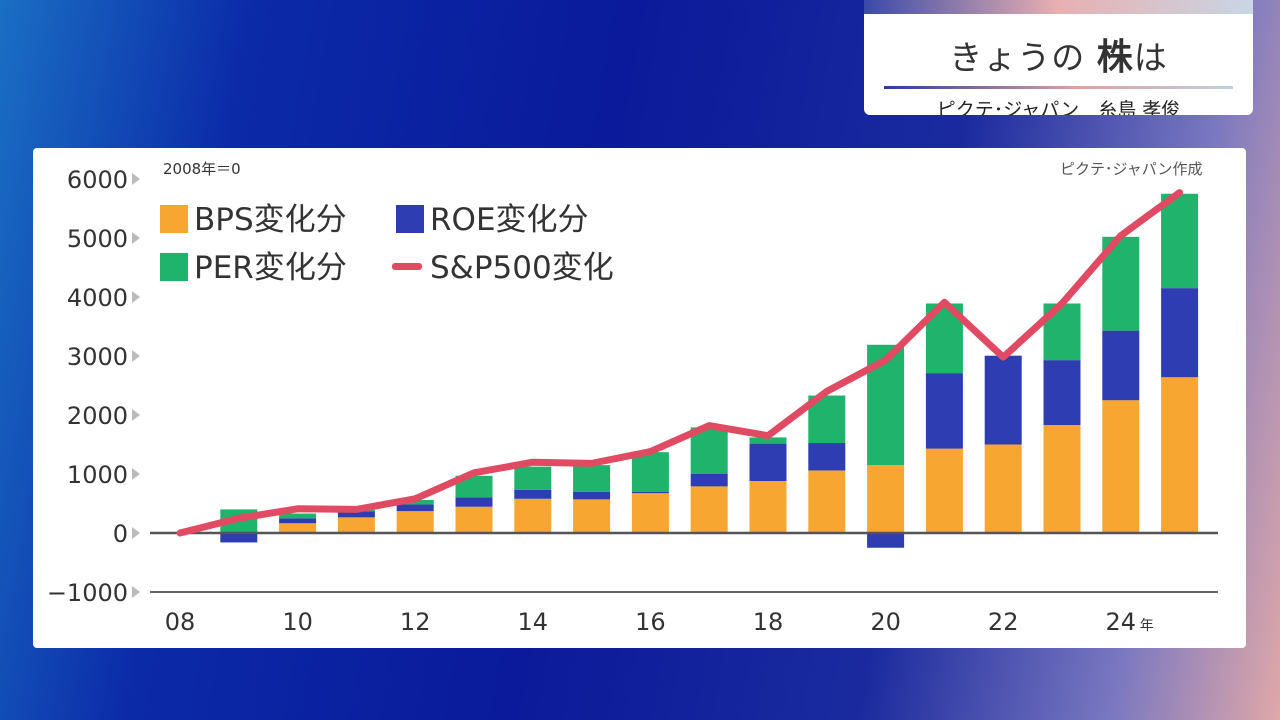 The image size is (1280, 720). I want to click on x-tick-label: 22, so click(1003, 622).